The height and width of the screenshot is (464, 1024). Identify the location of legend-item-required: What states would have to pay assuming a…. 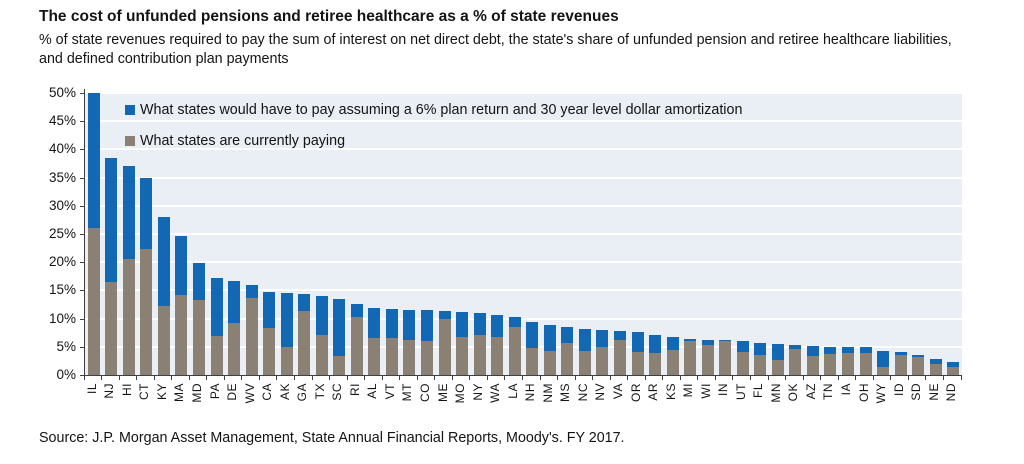
(433, 110).